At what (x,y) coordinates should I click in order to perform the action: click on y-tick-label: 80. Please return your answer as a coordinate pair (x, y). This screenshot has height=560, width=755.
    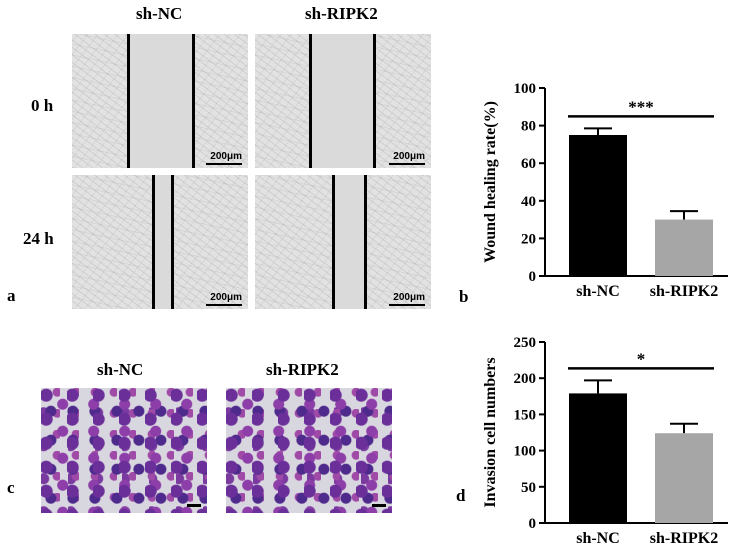
    Looking at the image, I should click on (528, 127).